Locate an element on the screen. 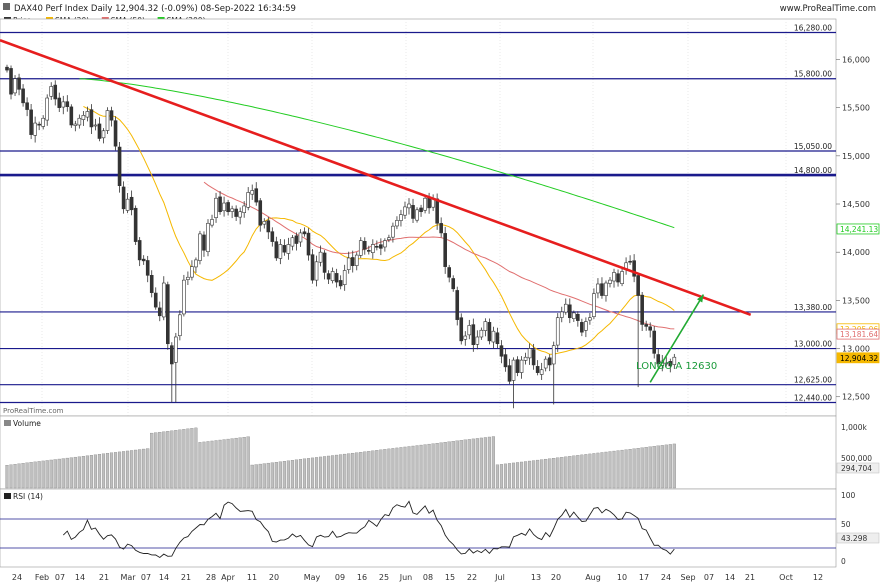  x-tick-label-19: 15 is located at coordinates (450, 577).